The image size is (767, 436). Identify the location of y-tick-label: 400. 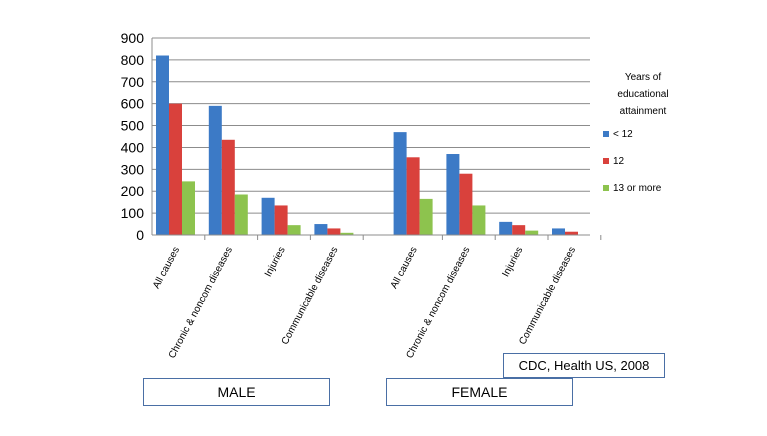
(133, 147).